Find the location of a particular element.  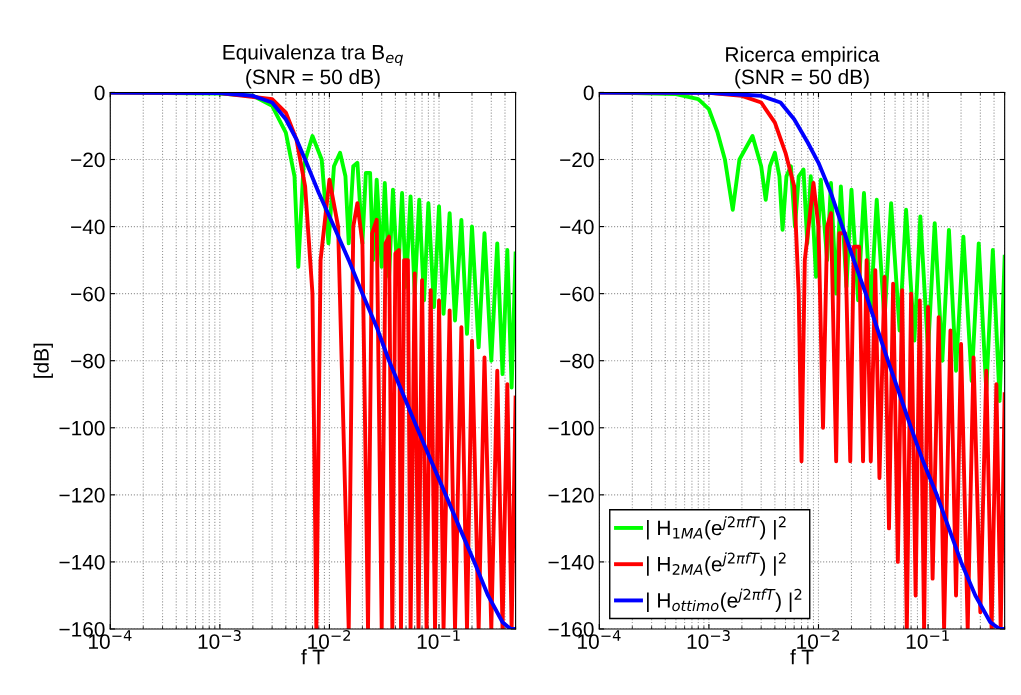

chart-title: Equivalenza tra B$_{eq}$ (SNR = 50 dB) is located at coordinates (313, 66).